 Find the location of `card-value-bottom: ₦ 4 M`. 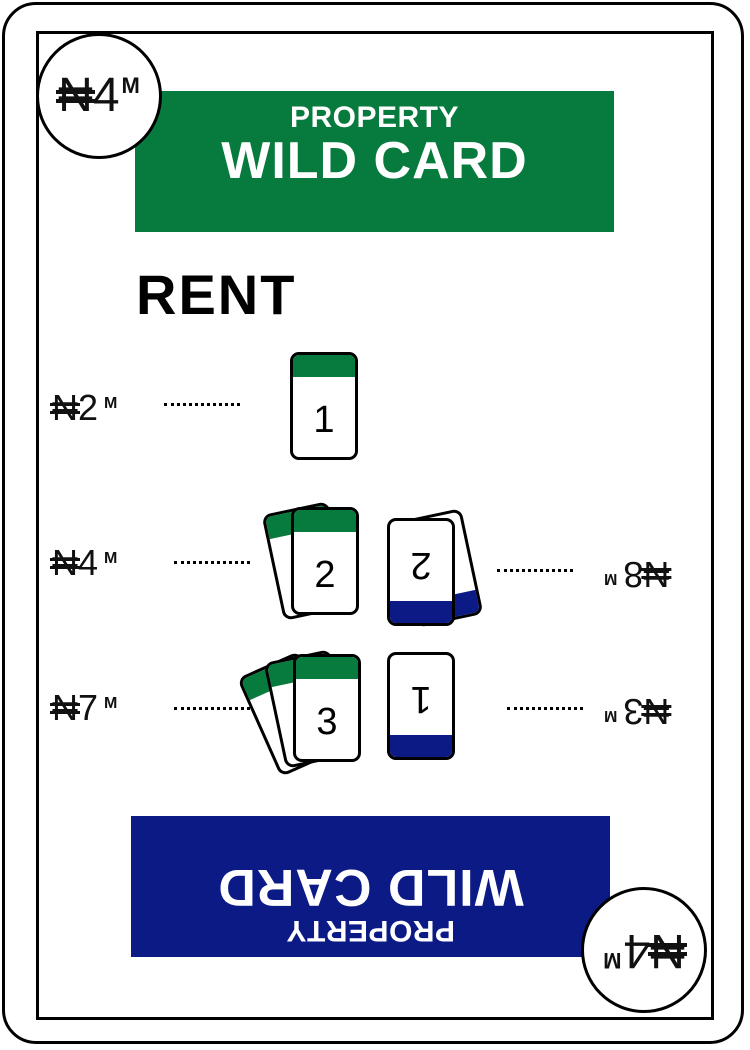

card-value-bottom: ₦ 4 M is located at coordinates (644, 950).